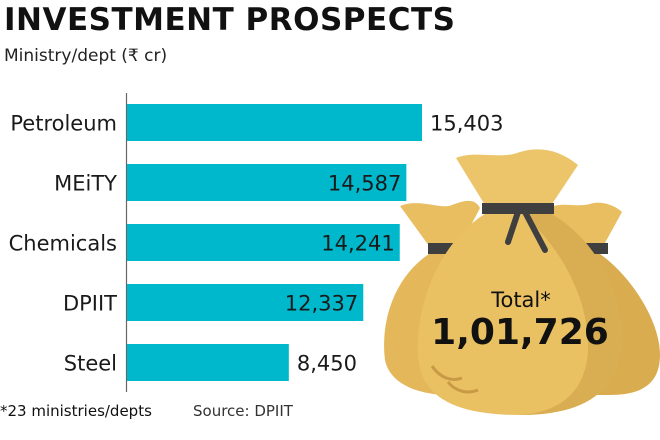 This screenshot has height=440, width=660. What do you see at coordinates (520, 332) in the screenshot?
I see `total-value: 1,01,726` at bounding box center [520, 332].